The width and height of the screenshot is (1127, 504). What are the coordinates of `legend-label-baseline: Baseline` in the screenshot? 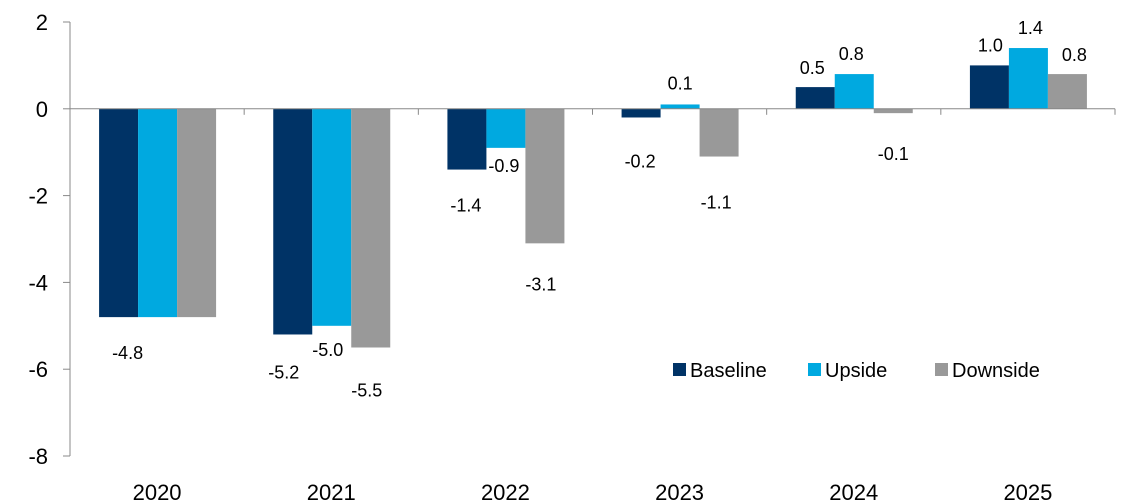 It's located at (728, 371).